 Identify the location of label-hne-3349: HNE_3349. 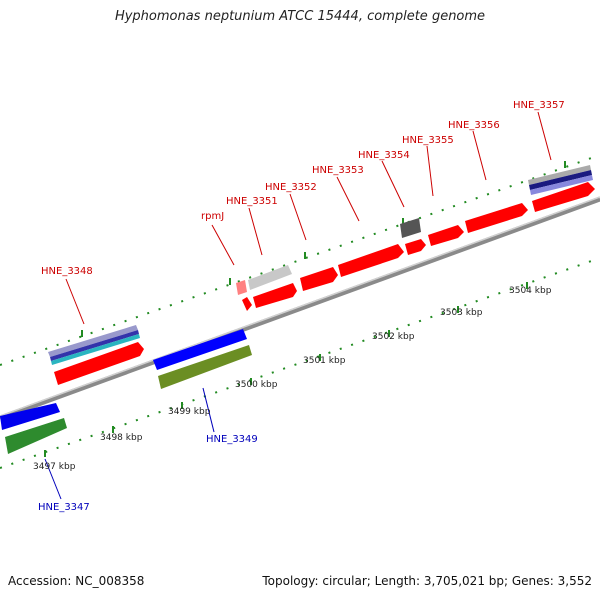
(232, 439).